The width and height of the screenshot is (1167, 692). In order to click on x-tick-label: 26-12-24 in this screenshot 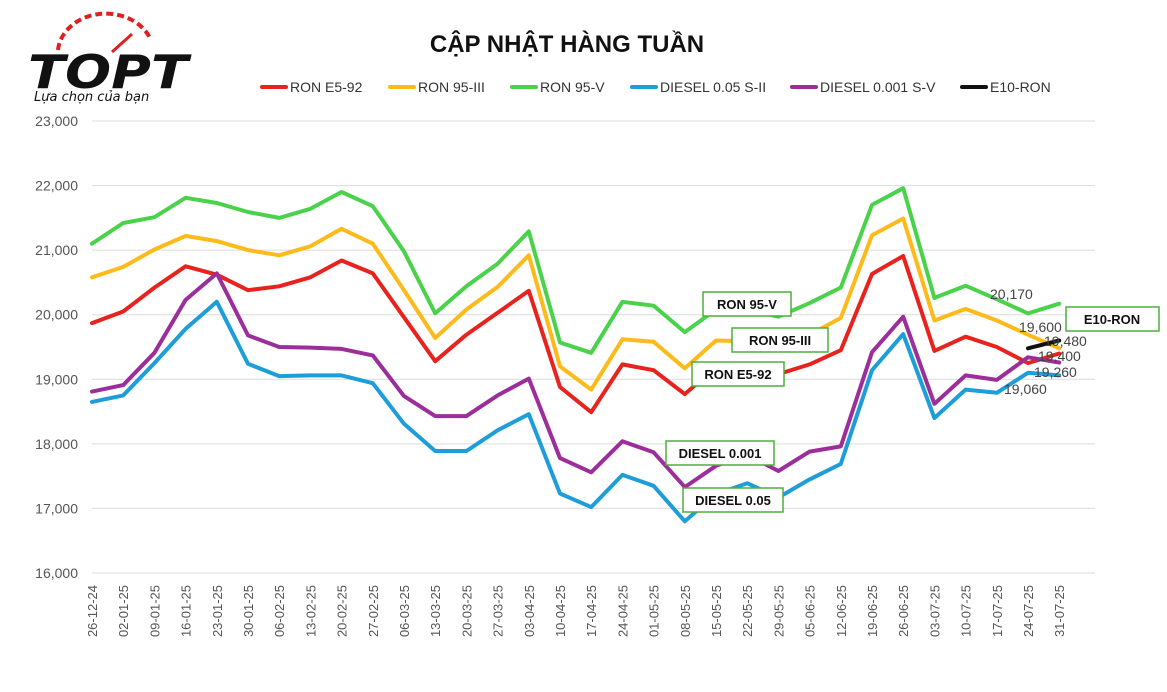, I will do `click(92, 611)`.